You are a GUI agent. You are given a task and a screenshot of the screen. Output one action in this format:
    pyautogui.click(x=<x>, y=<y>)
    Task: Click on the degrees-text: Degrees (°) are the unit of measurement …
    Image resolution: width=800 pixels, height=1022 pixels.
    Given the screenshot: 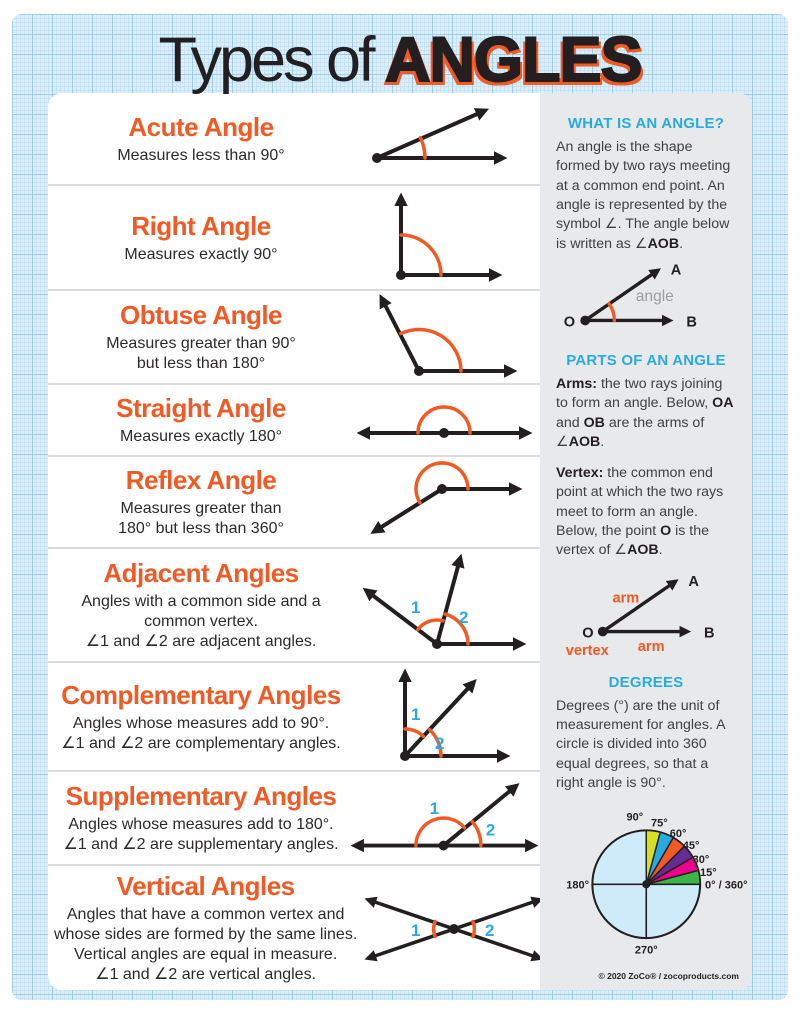 What is the action you would take?
    pyautogui.click(x=640, y=744)
    